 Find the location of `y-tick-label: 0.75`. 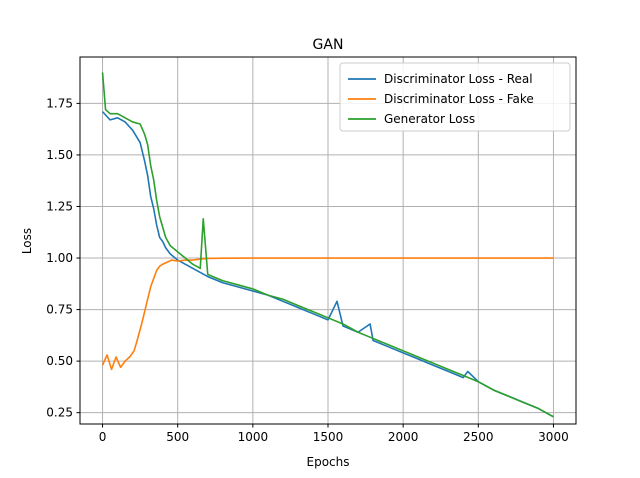

y-tick-label: 0.75 is located at coordinates (59, 310).